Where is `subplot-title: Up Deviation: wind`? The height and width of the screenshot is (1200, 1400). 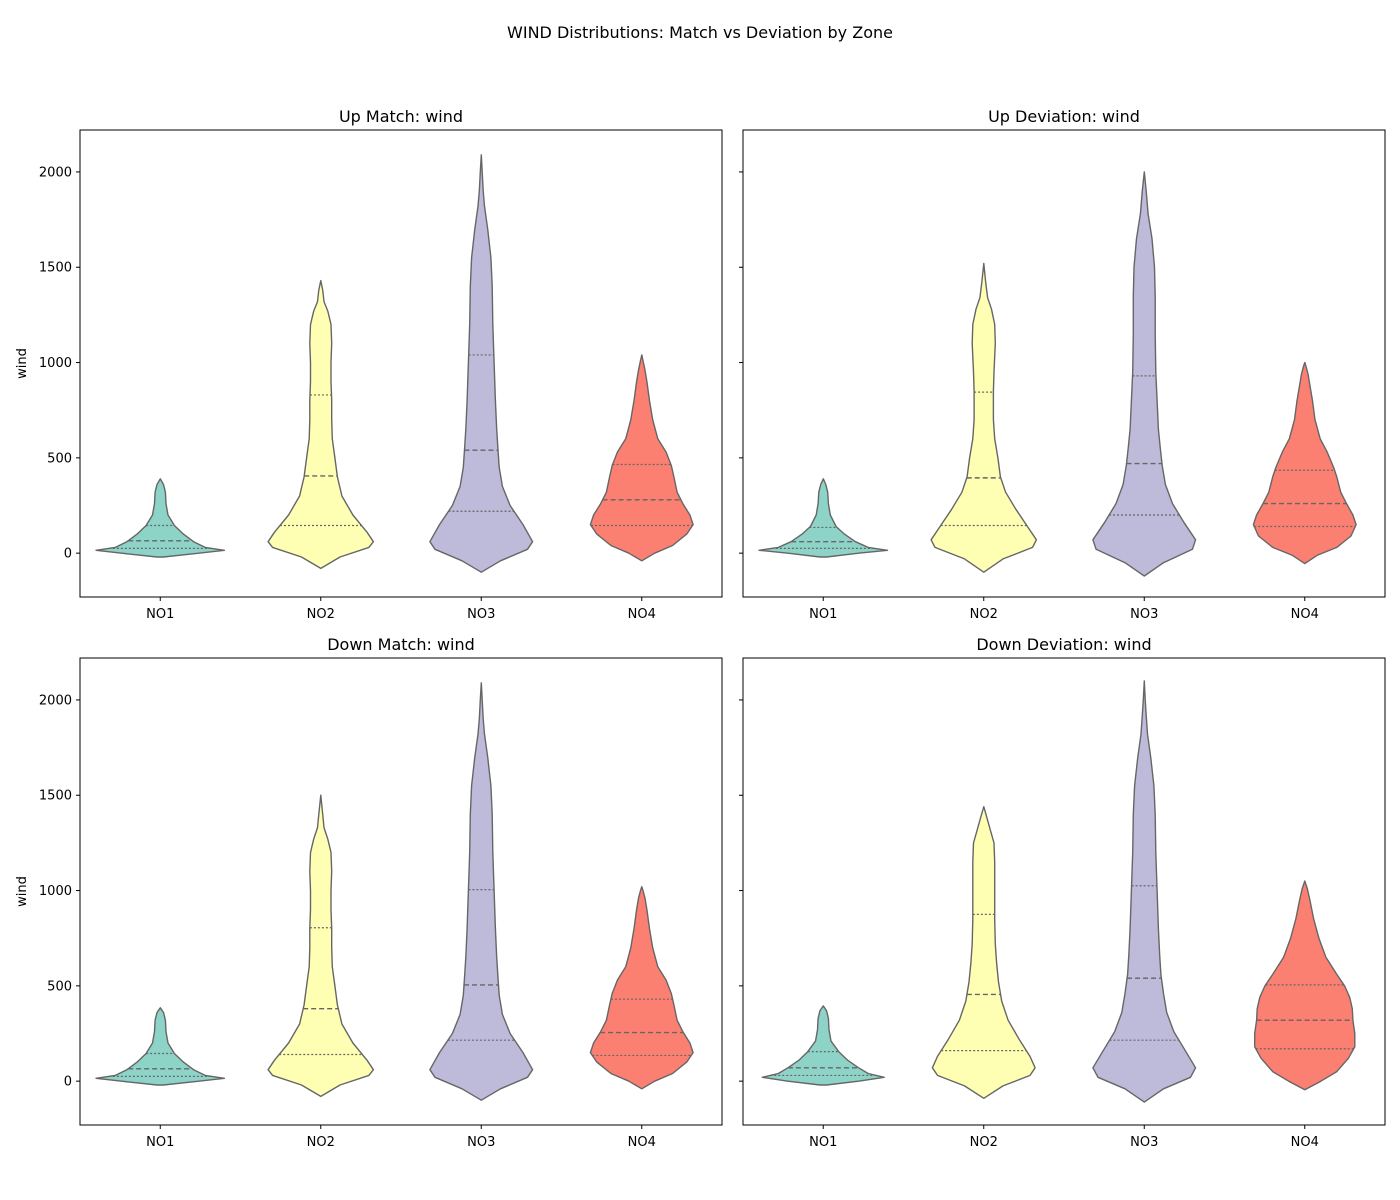
subplot-title: Up Deviation: wind is located at coordinates (1064, 116).